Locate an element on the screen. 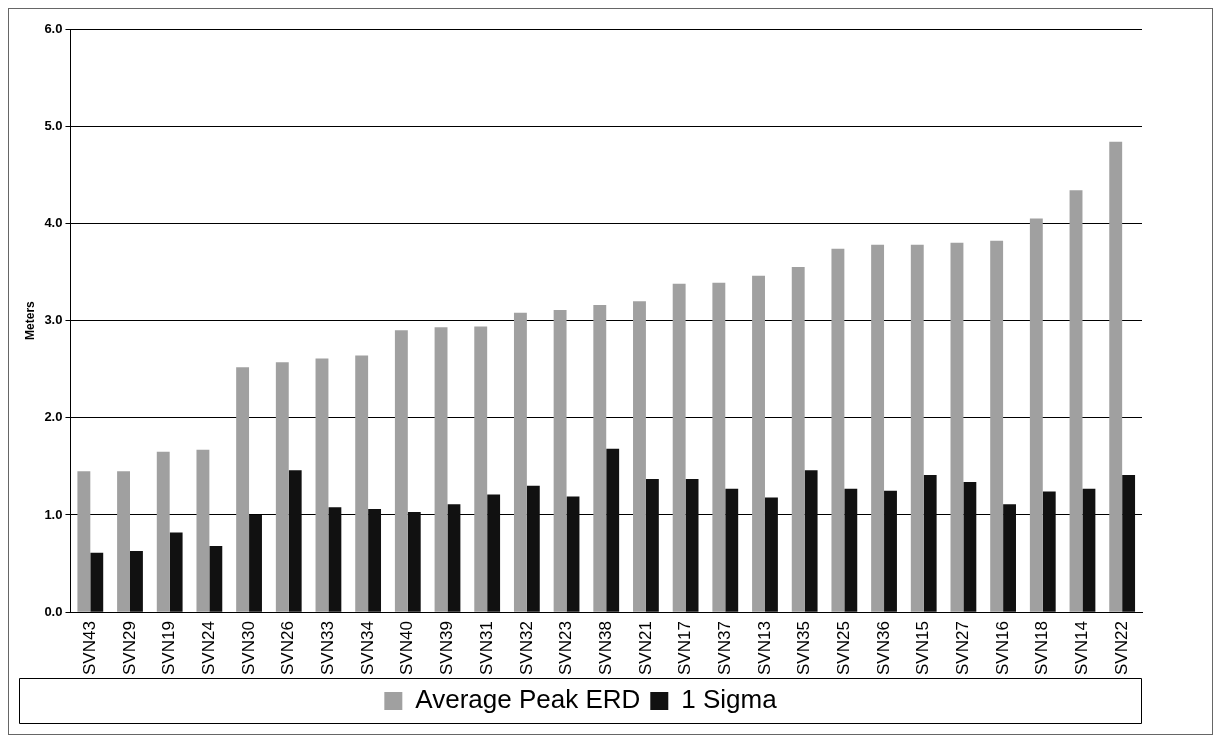  x-tick-label: SVN31 is located at coordinates (486, 648).